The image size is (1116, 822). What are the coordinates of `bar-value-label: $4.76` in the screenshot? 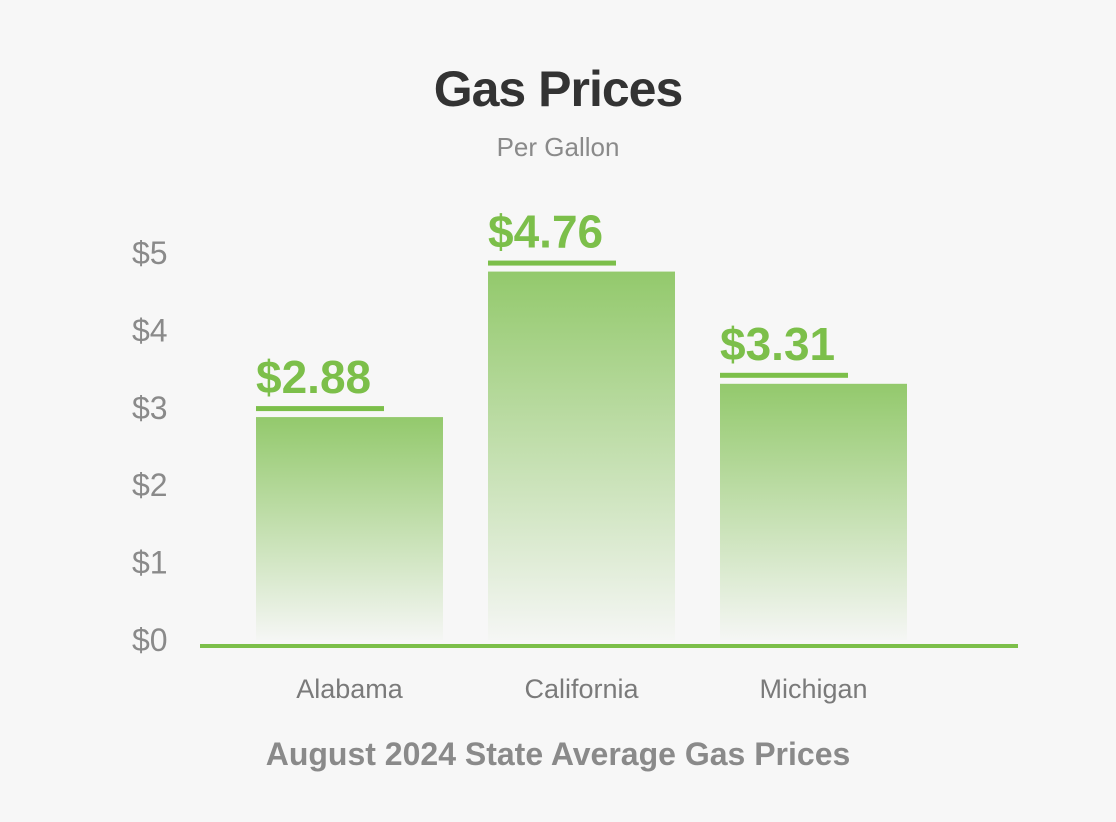 It's located at (545, 232).